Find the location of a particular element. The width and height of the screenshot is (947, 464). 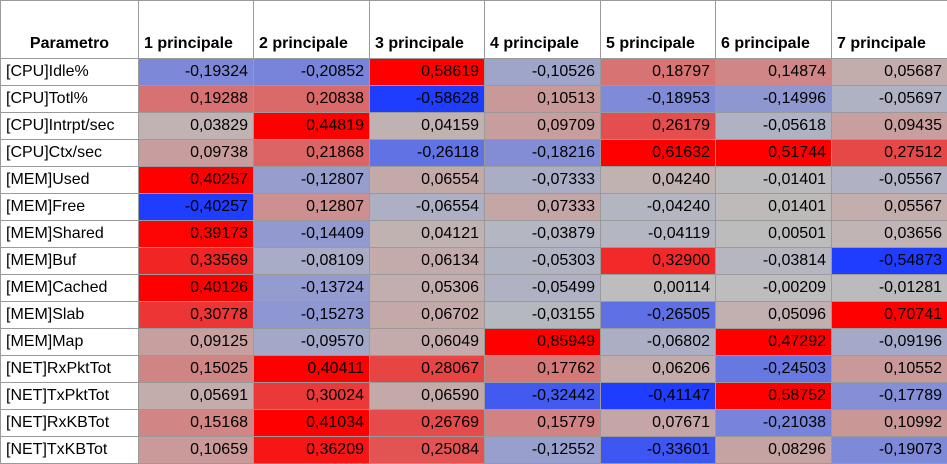

loading-value-cell: -0,06554 is located at coordinates (427, 207).